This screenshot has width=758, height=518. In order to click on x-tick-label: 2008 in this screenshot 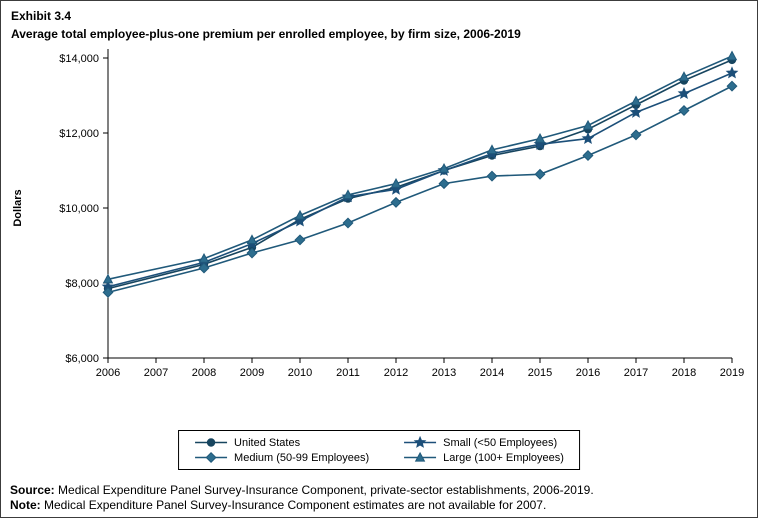, I will do `click(204, 373)`.